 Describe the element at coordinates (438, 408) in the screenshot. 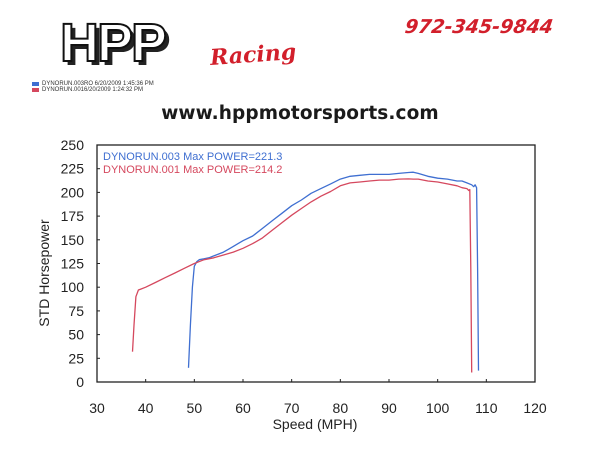

I see `x-tick-label: 100` at that location.